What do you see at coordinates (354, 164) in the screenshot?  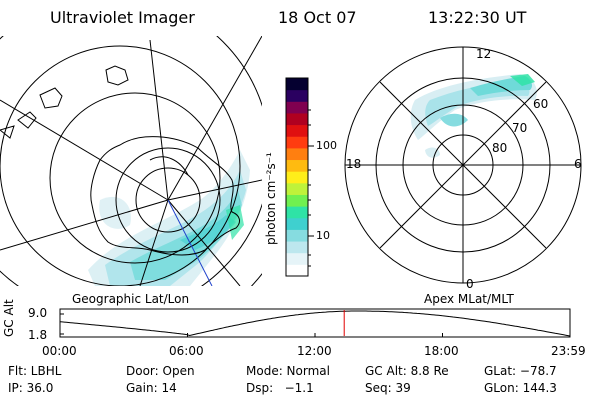 I see `mlt-label-18: 18` at bounding box center [354, 164].